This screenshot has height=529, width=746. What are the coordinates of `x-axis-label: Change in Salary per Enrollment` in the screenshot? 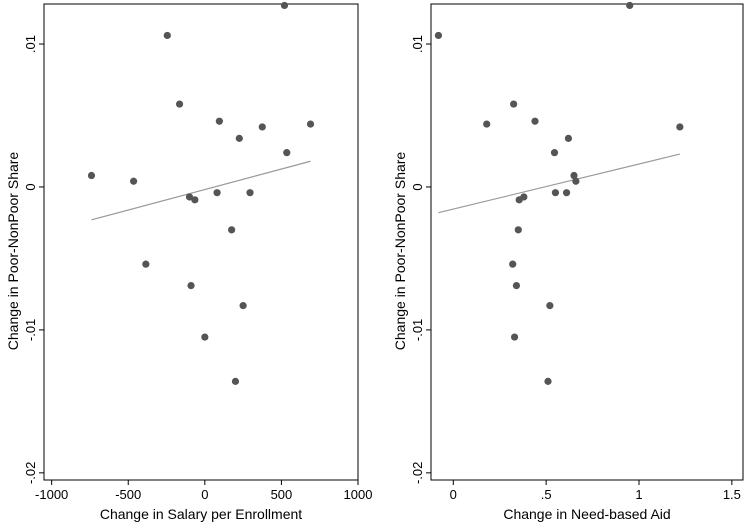 It's located at (201, 514).